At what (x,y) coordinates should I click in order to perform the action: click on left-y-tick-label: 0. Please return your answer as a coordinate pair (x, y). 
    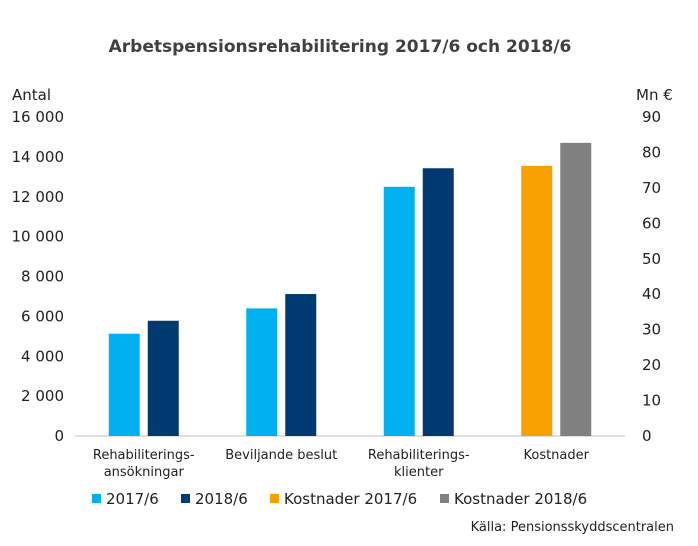
    Looking at the image, I should click on (59, 436).